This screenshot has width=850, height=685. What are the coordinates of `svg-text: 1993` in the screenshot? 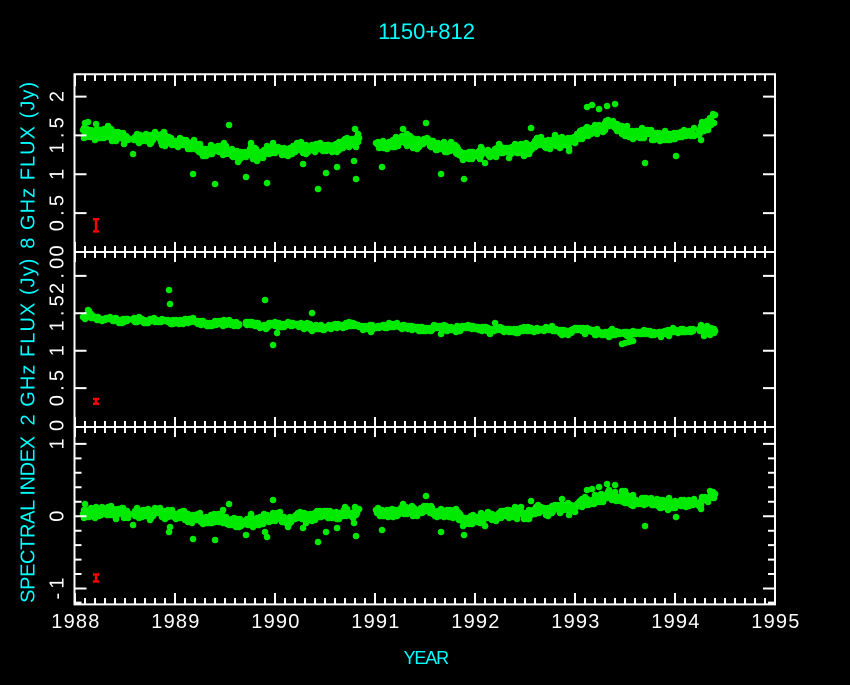 It's located at (575, 622).